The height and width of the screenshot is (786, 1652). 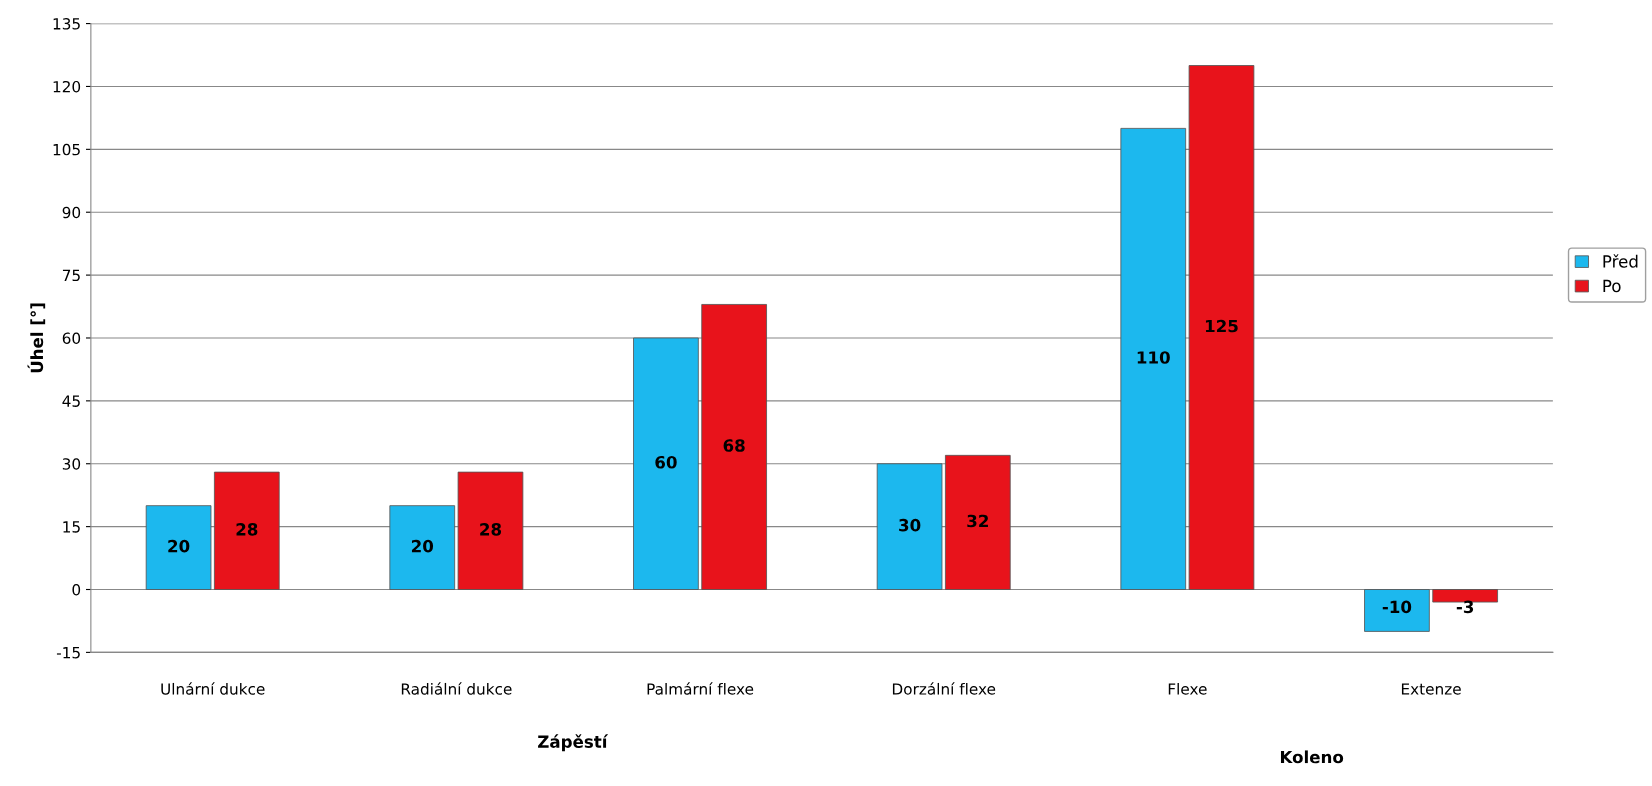 I want to click on y-tick-label: -15, so click(x=68, y=653).